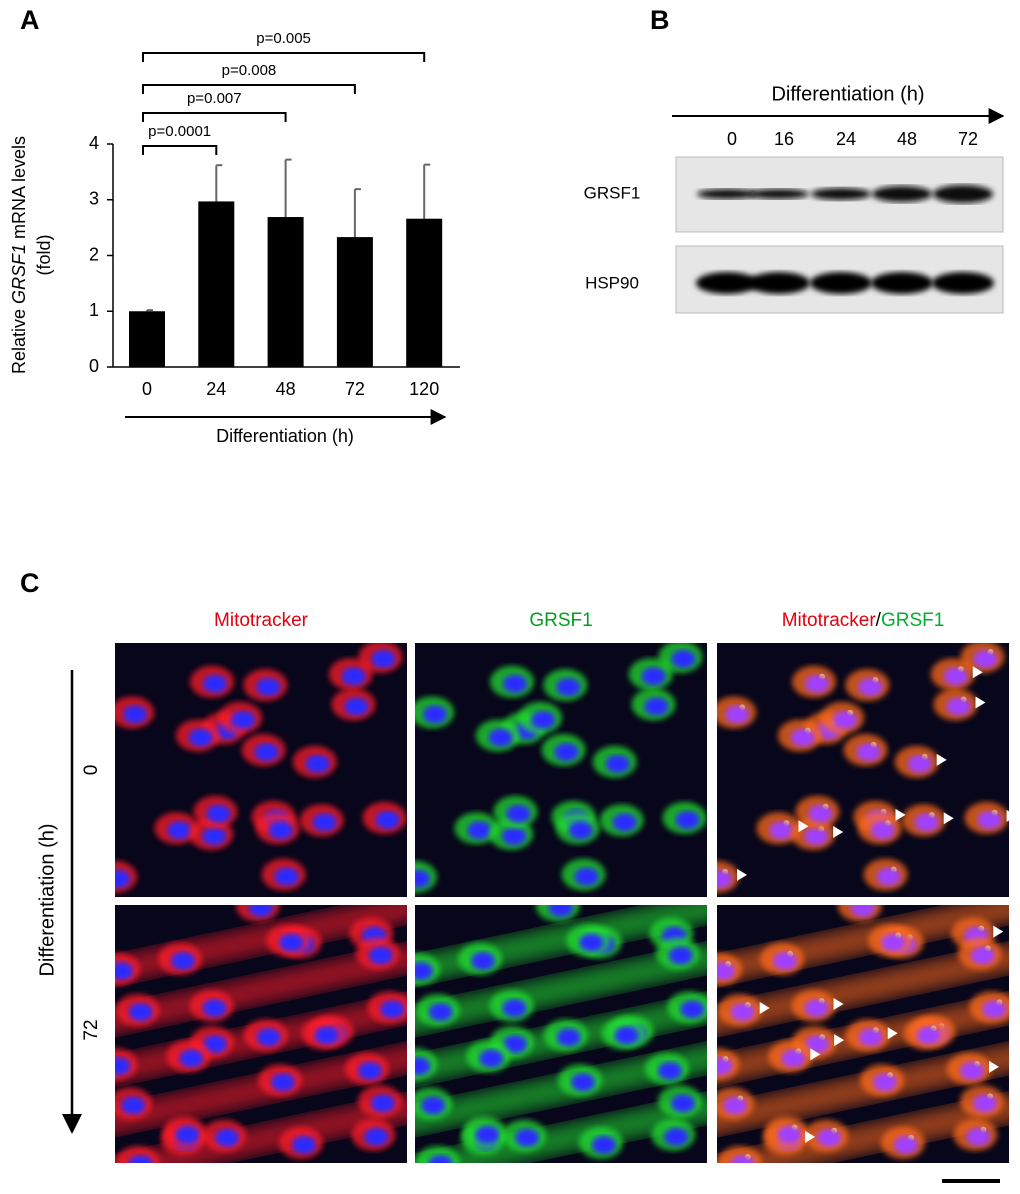 This screenshot has width=1020, height=1194. Describe the element at coordinates (424, 389) in the screenshot. I see `x-tick-label: 120` at that location.